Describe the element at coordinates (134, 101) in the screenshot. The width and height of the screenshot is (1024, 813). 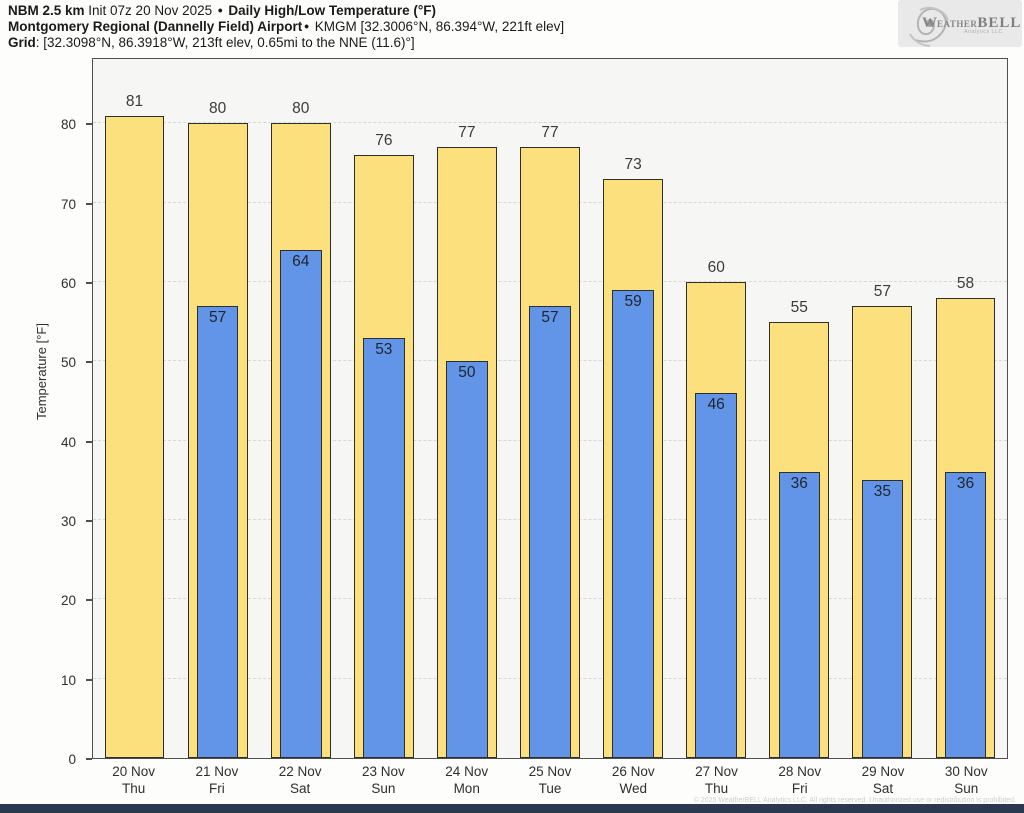
I see `high-value-label: 81` at that location.